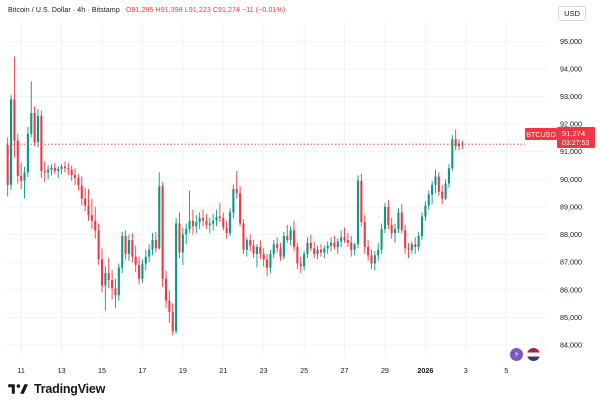 The width and height of the screenshot is (600, 400). What do you see at coordinates (571, 151) in the screenshot?
I see `price-tick-label: 91,000` at bounding box center [571, 151].